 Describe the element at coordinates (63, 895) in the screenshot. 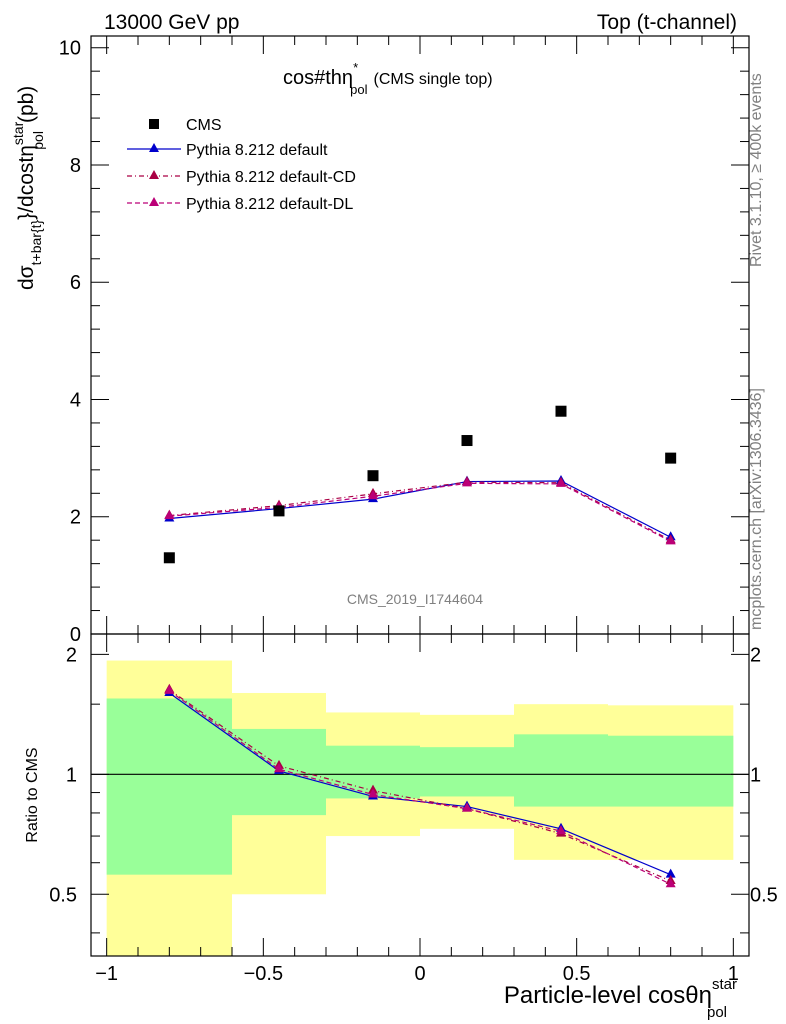

I see `ratio-y-tick-label: 0.5` at that location.